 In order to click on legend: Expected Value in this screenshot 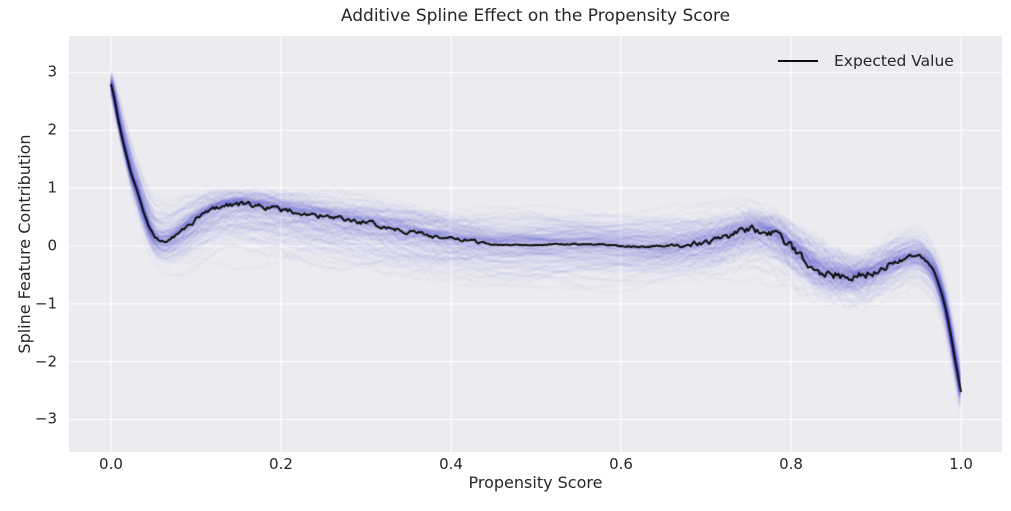, I will do `click(866, 61)`.